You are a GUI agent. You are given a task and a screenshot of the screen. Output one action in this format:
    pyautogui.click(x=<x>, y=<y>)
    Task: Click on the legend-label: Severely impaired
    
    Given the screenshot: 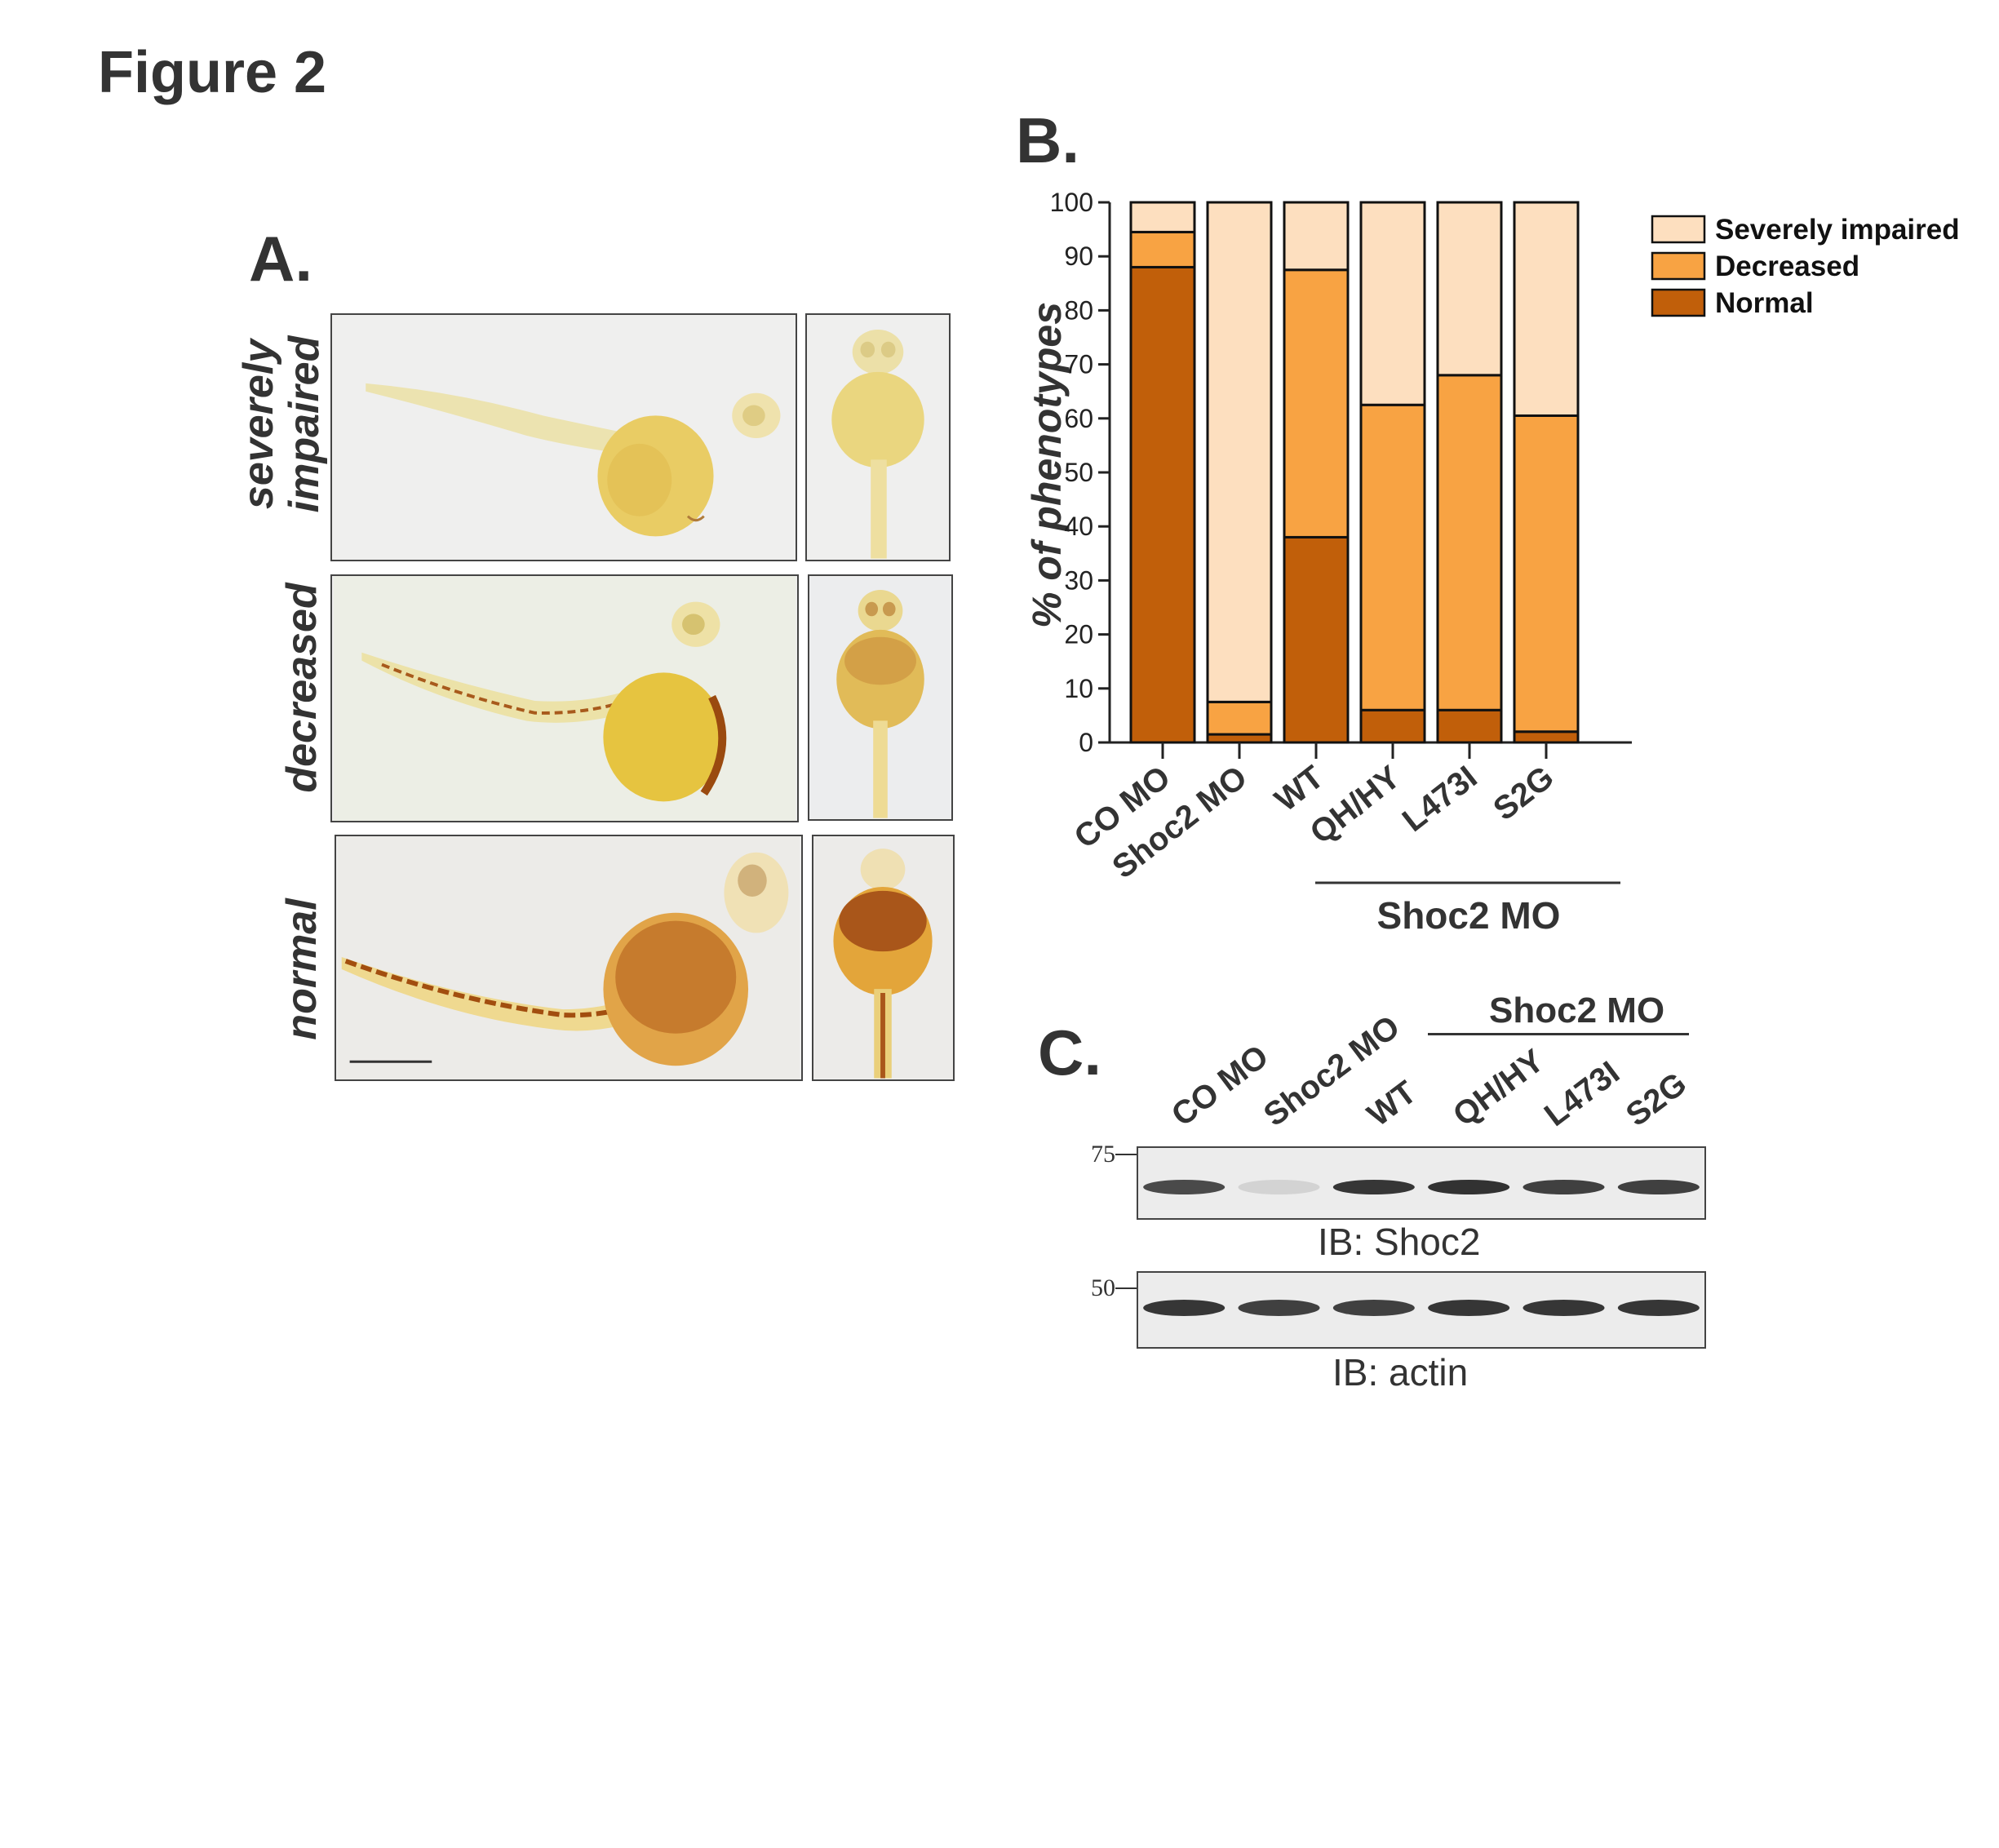 What is the action you would take?
    pyautogui.click(x=1837, y=230)
    